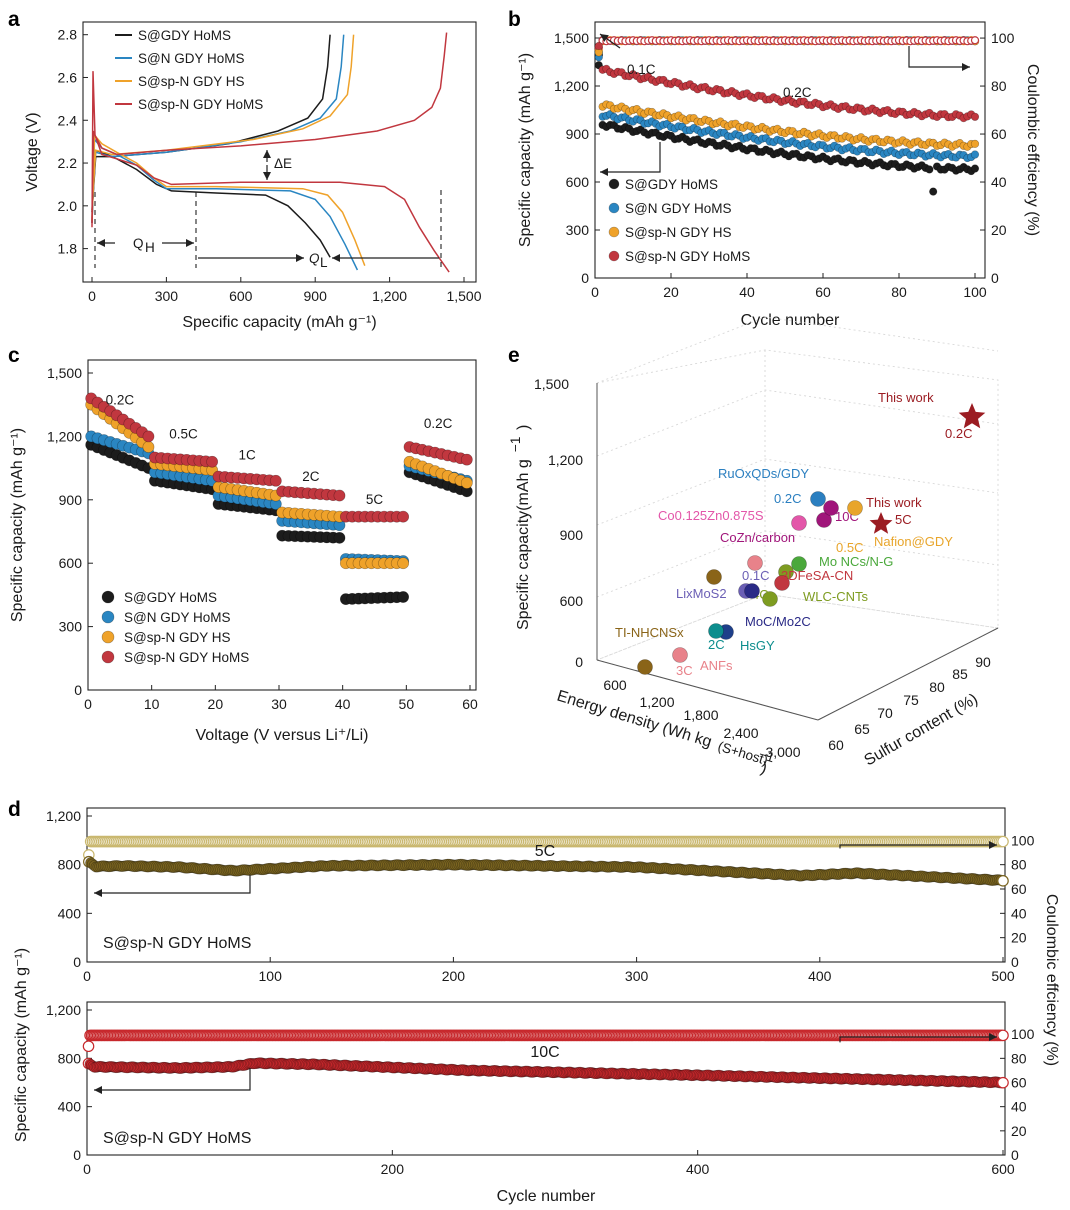 The width and height of the screenshot is (1070, 1210). I want to click on e-reference-rate-3: 0.5C, so click(849, 547).